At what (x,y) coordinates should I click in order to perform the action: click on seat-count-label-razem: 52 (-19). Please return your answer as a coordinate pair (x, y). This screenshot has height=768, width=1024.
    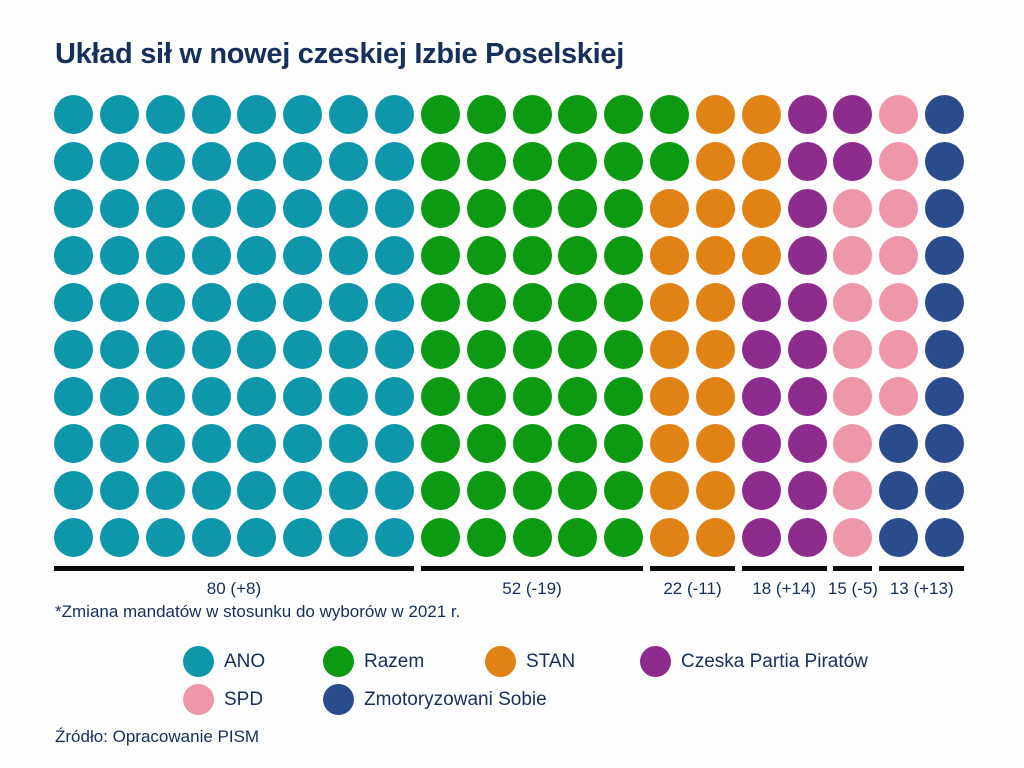
    Looking at the image, I should click on (532, 588).